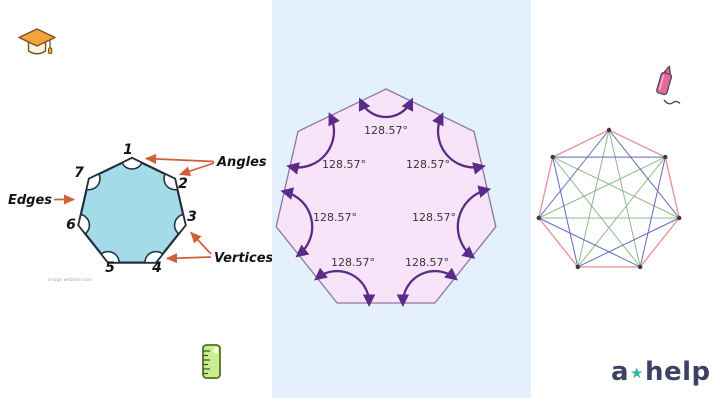 The width and height of the screenshot is (720, 404). Describe the element at coordinates (156, 268) in the screenshot. I see `vertex-number-4: 4` at that location.